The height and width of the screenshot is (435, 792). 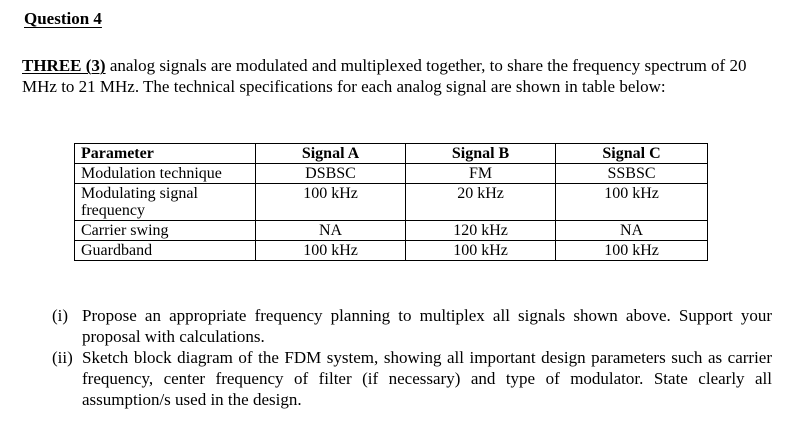 I want to click on table-header-row: Parameter Signal A Signal B Signal C, so click(x=391, y=153).